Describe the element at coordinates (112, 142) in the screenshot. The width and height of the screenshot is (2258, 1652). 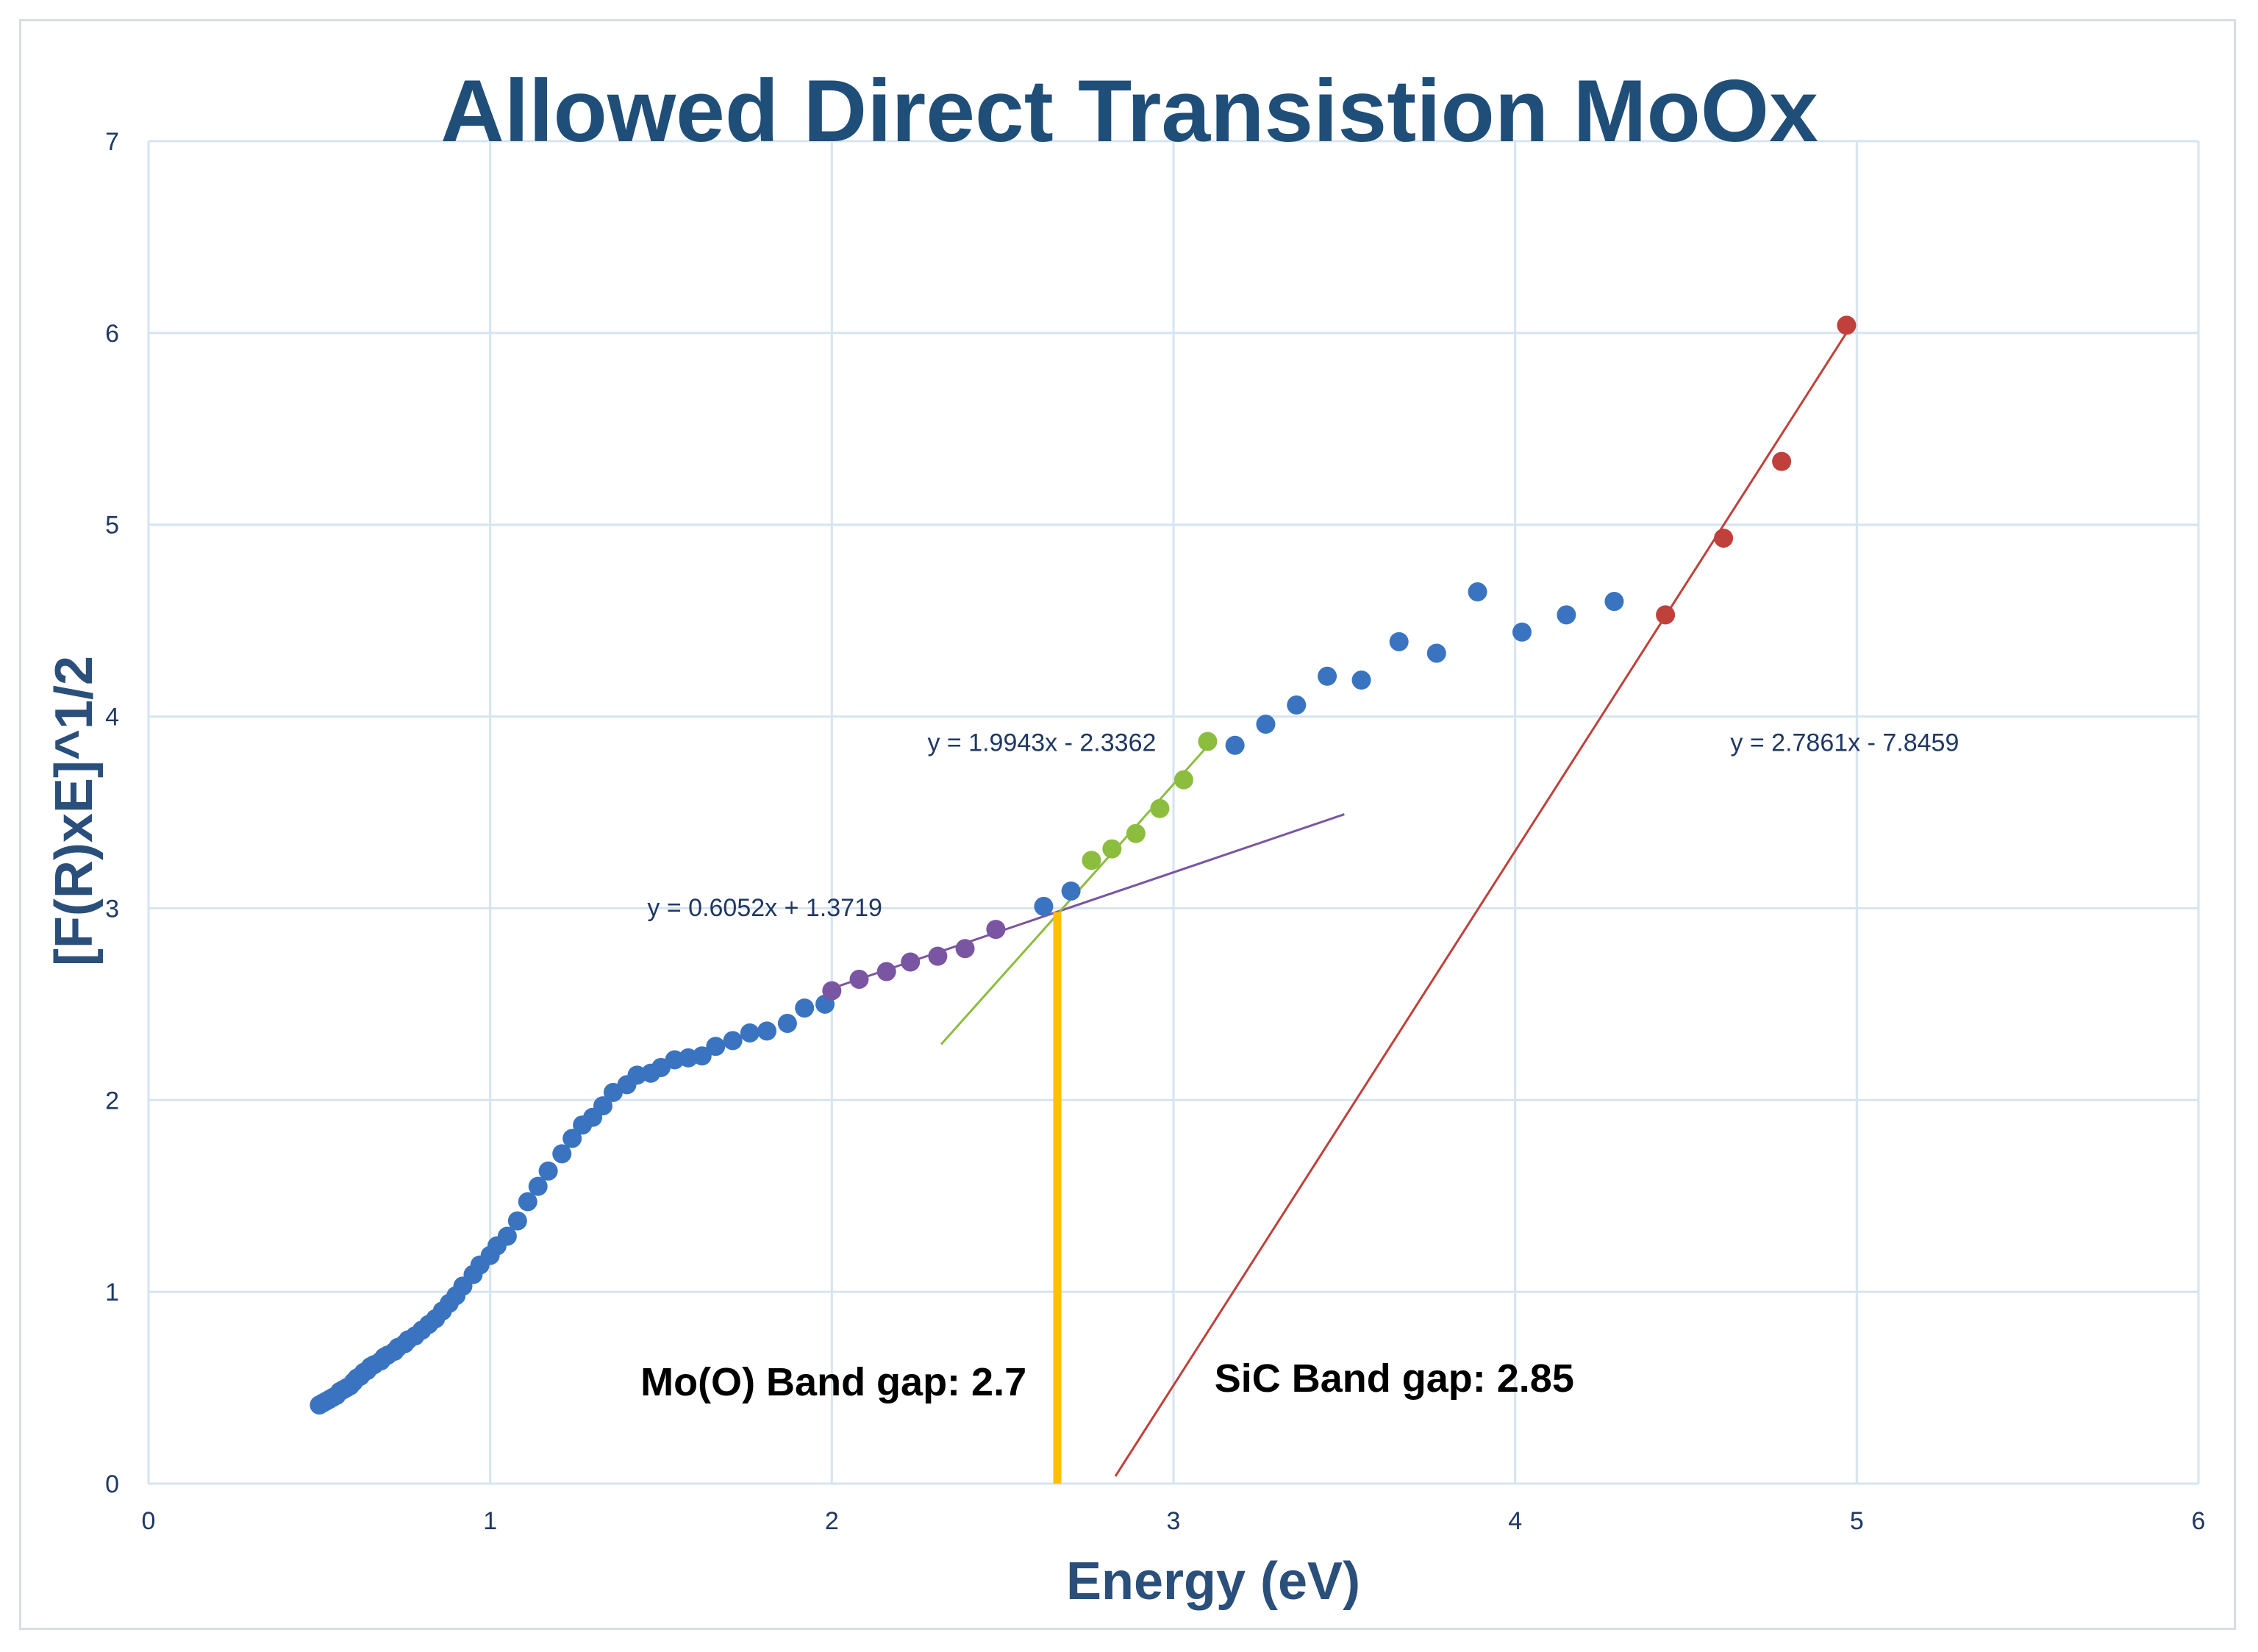
I see `y-tick-label: 7` at that location.